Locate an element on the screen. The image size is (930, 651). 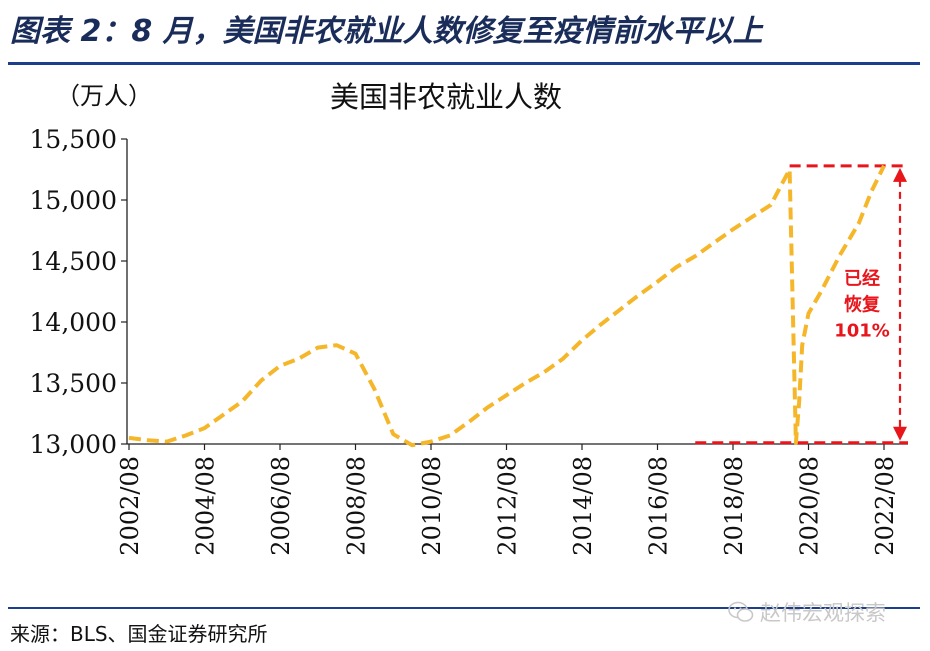
x-tick-label: 2022/08 is located at coordinates (885, 506).